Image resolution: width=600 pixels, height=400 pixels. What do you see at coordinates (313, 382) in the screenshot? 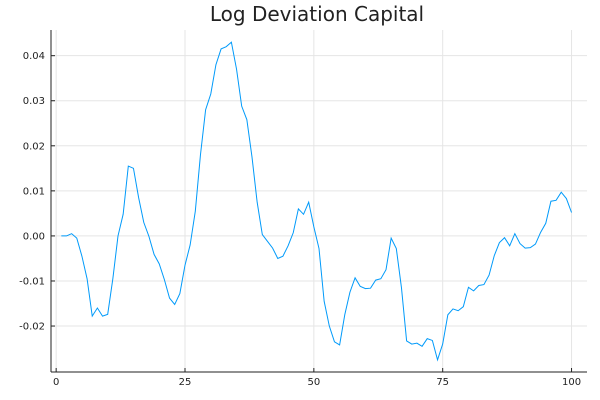
I see `x-tick-label: 50` at bounding box center [313, 382].